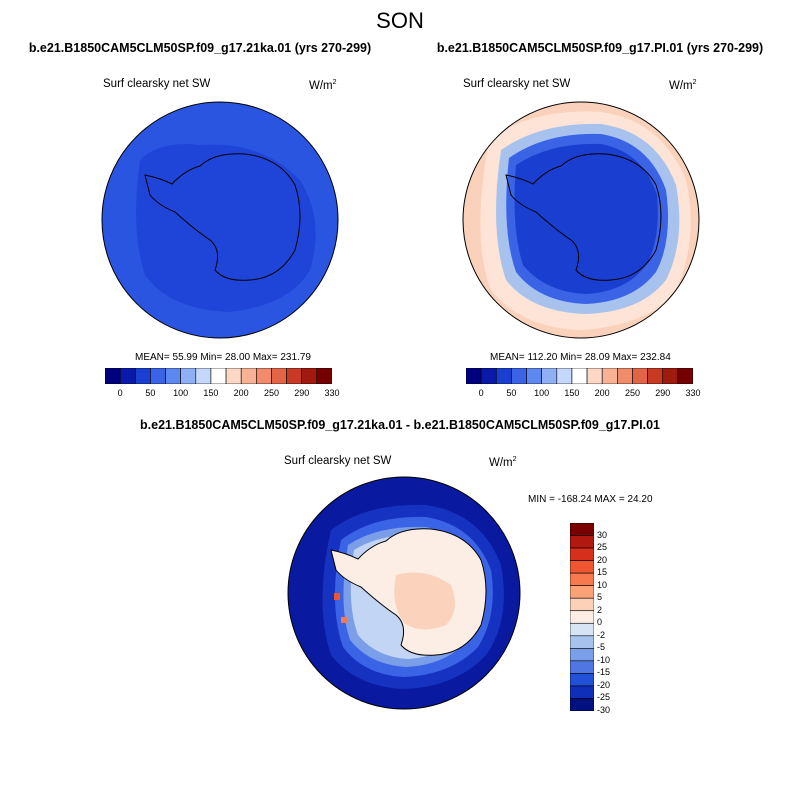 The width and height of the screenshot is (800, 800). I want to click on panel-1-colorbar, so click(218, 376).